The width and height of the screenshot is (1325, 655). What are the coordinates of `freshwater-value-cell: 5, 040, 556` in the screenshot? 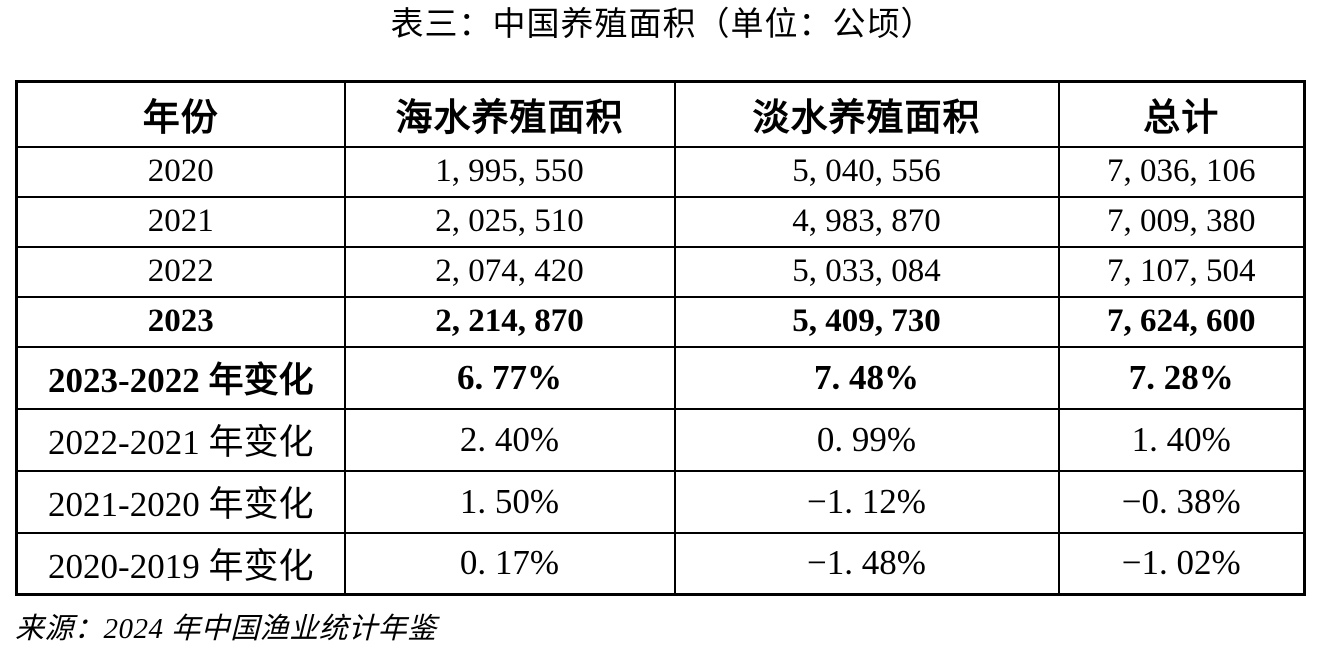 It's located at (866, 171).